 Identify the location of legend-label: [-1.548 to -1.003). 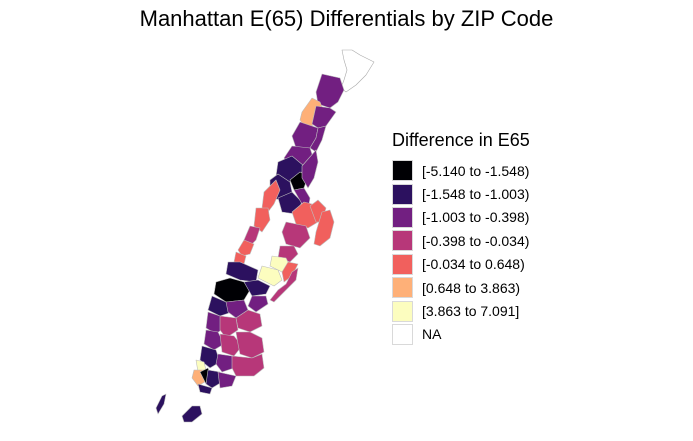
(476, 194).